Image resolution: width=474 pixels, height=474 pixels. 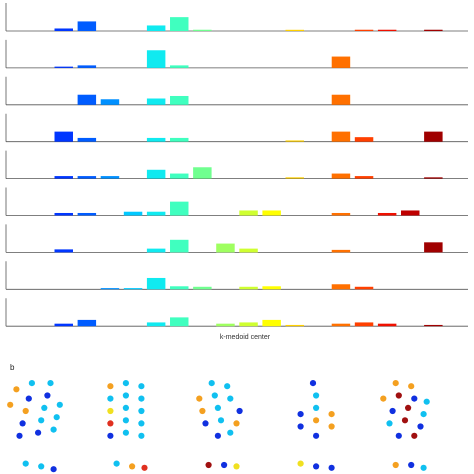 I want to click on x-axis-label: k-medoid center, so click(x=245, y=337).